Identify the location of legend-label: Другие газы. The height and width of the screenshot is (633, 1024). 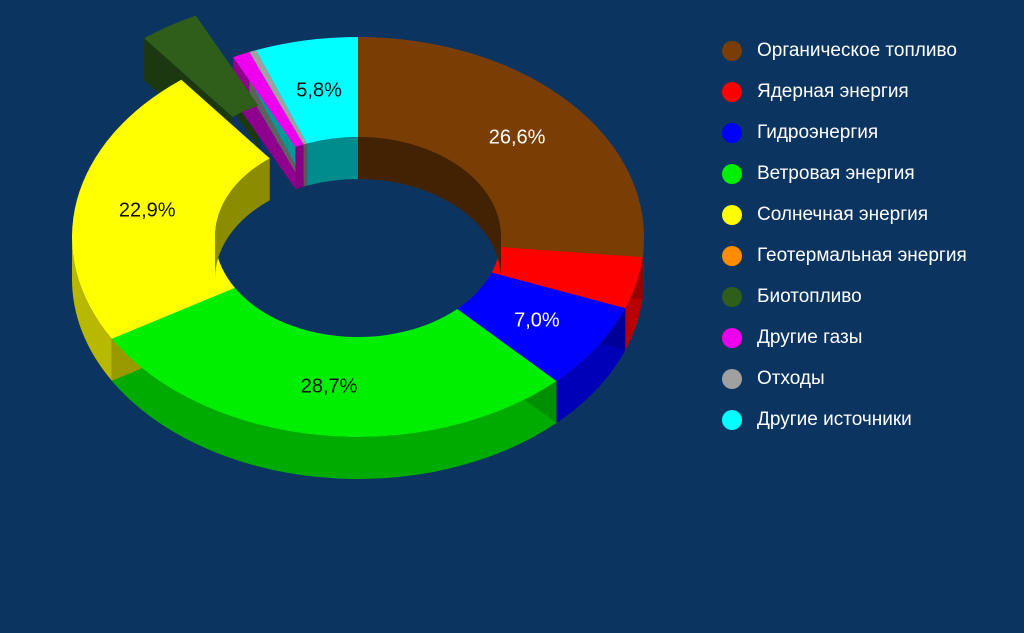
(810, 337).